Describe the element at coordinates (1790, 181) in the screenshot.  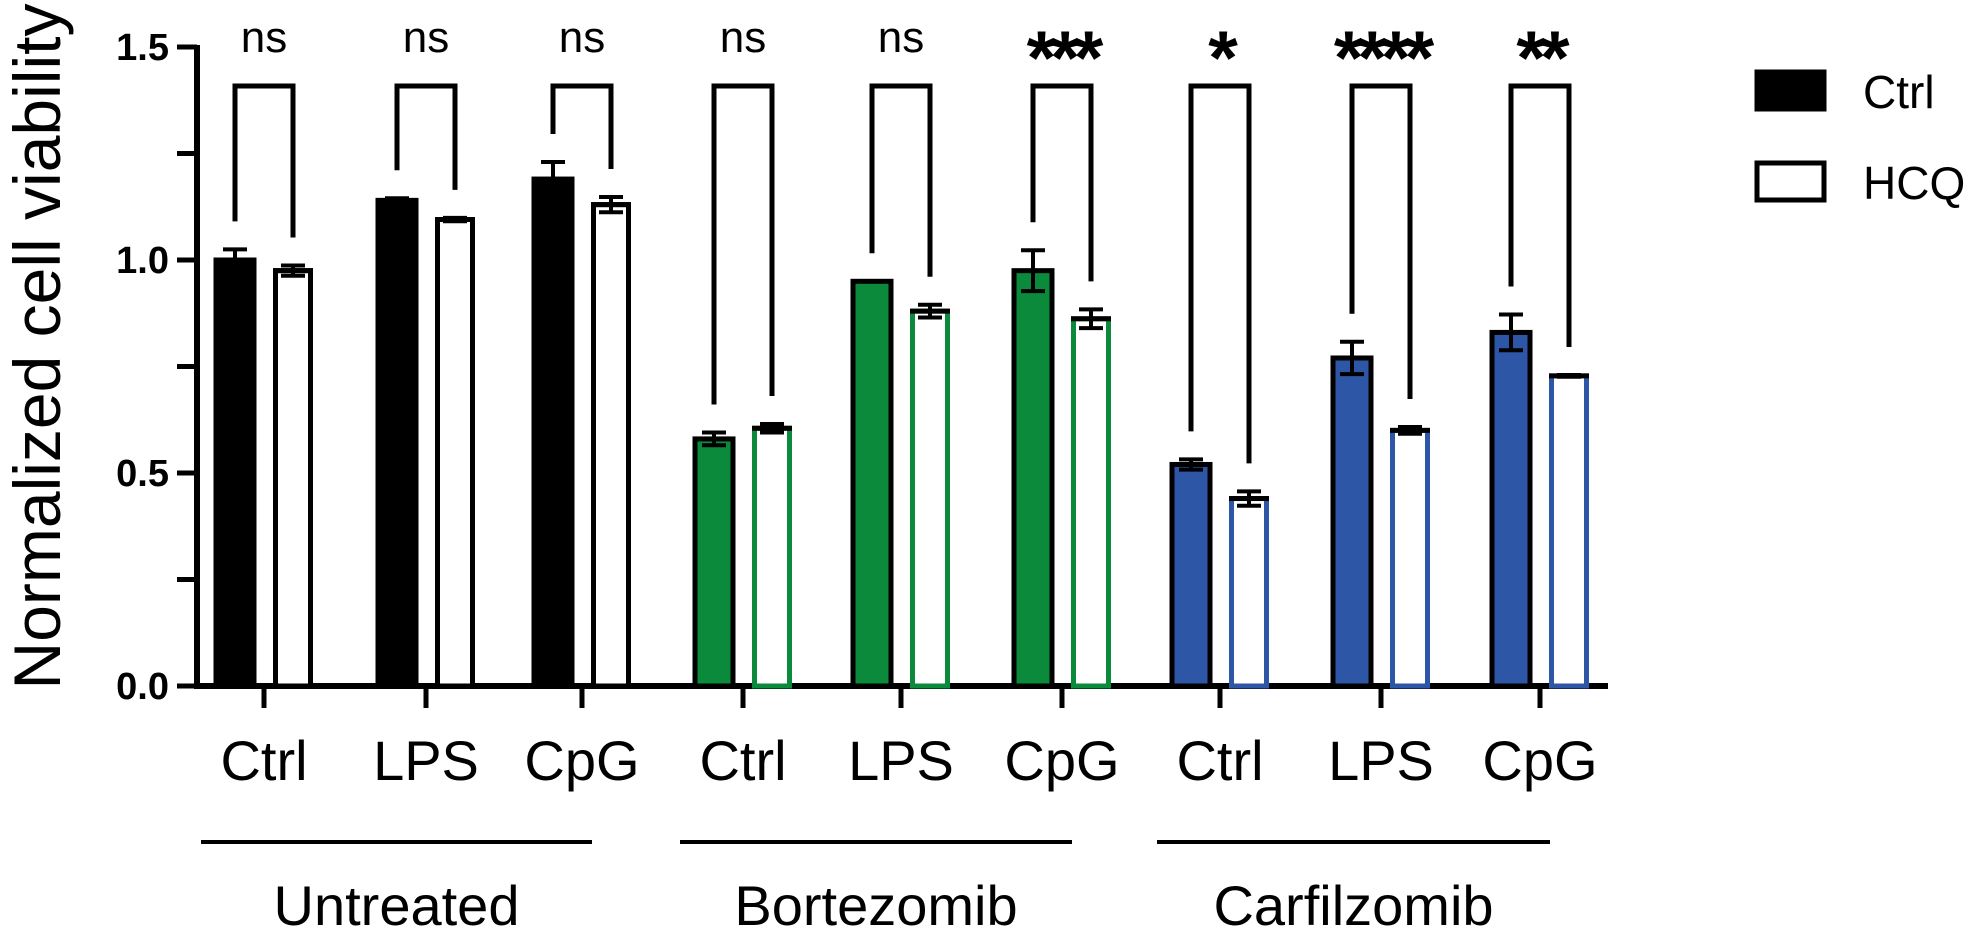
I see `legend-swatch-hcq` at that location.